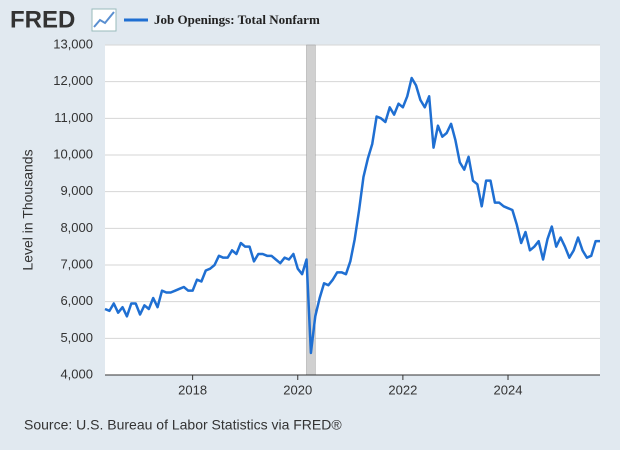 Image resolution: width=620 pixels, height=450 pixels. What do you see at coordinates (28, 209) in the screenshot?
I see `y-axis-label: Level in Thousands` at bounding box center [28, 209].